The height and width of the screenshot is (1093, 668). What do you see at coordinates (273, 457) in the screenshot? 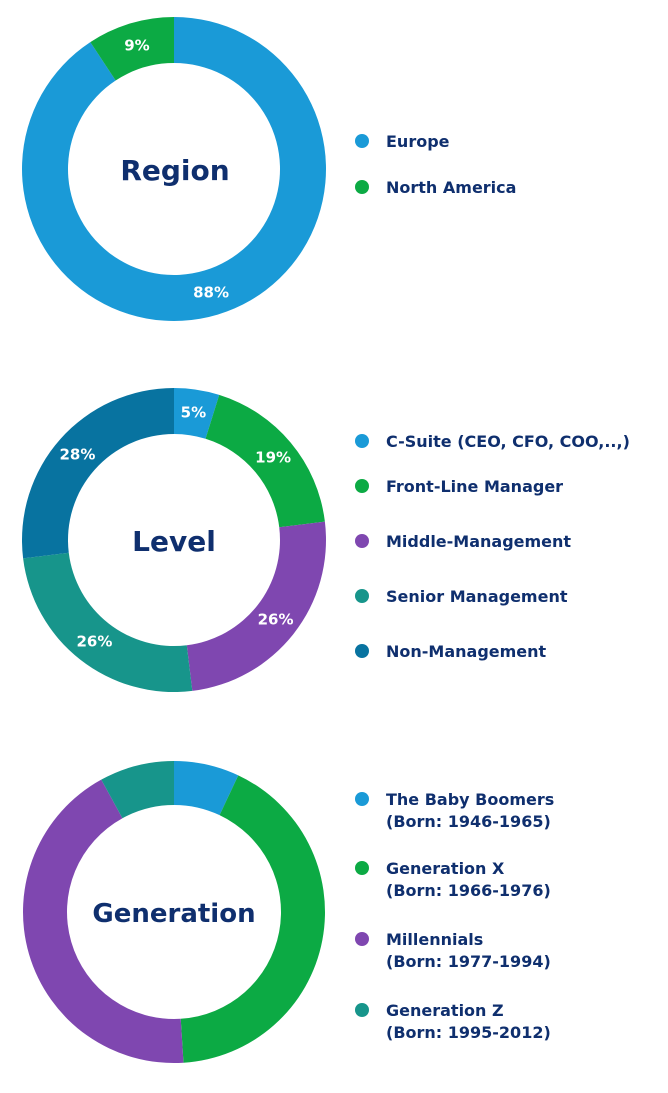
I see `slice-label-front-line-manager: 19%` at bounding box center [273, 457].